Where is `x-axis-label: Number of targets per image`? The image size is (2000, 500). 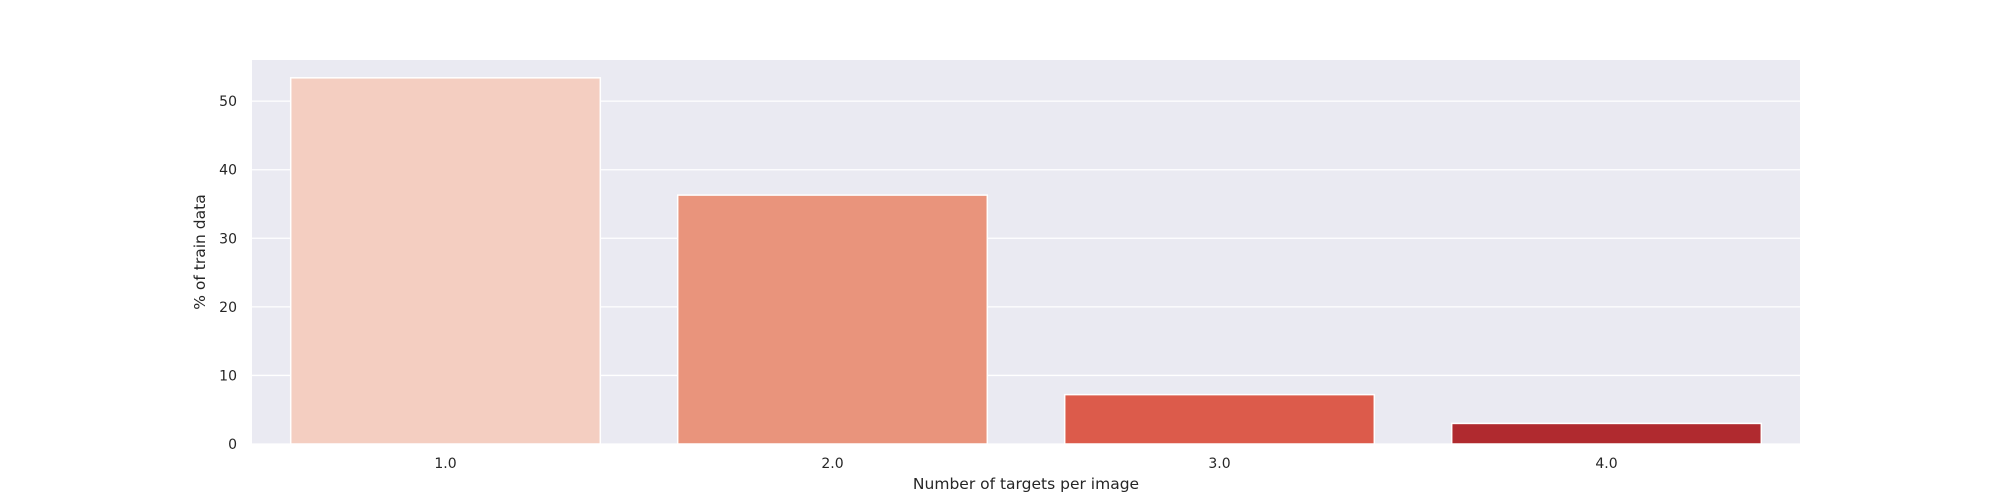 x-axis-label: Number of targets per image is located at coordinates (1026, 484).